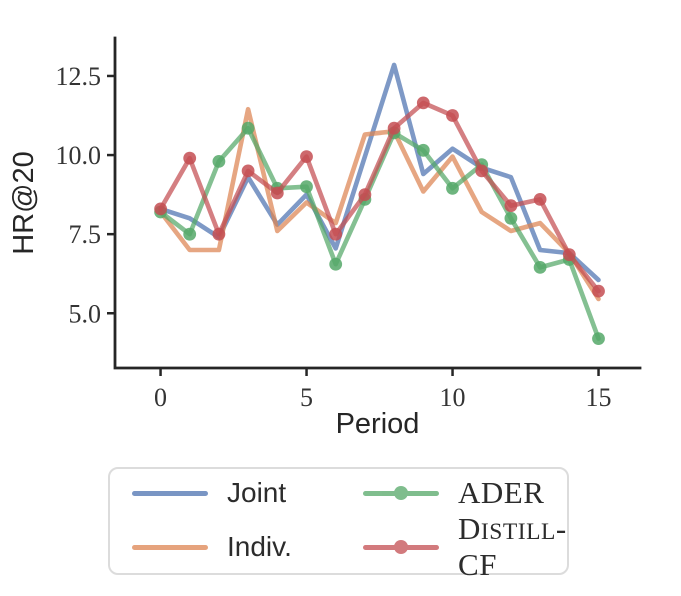 This screenshot has height=596, width=681. What do you see at coordinates (306, 397) in the screenshot?
I see `x-tick-label: 5` at bounding box center [306, 397].